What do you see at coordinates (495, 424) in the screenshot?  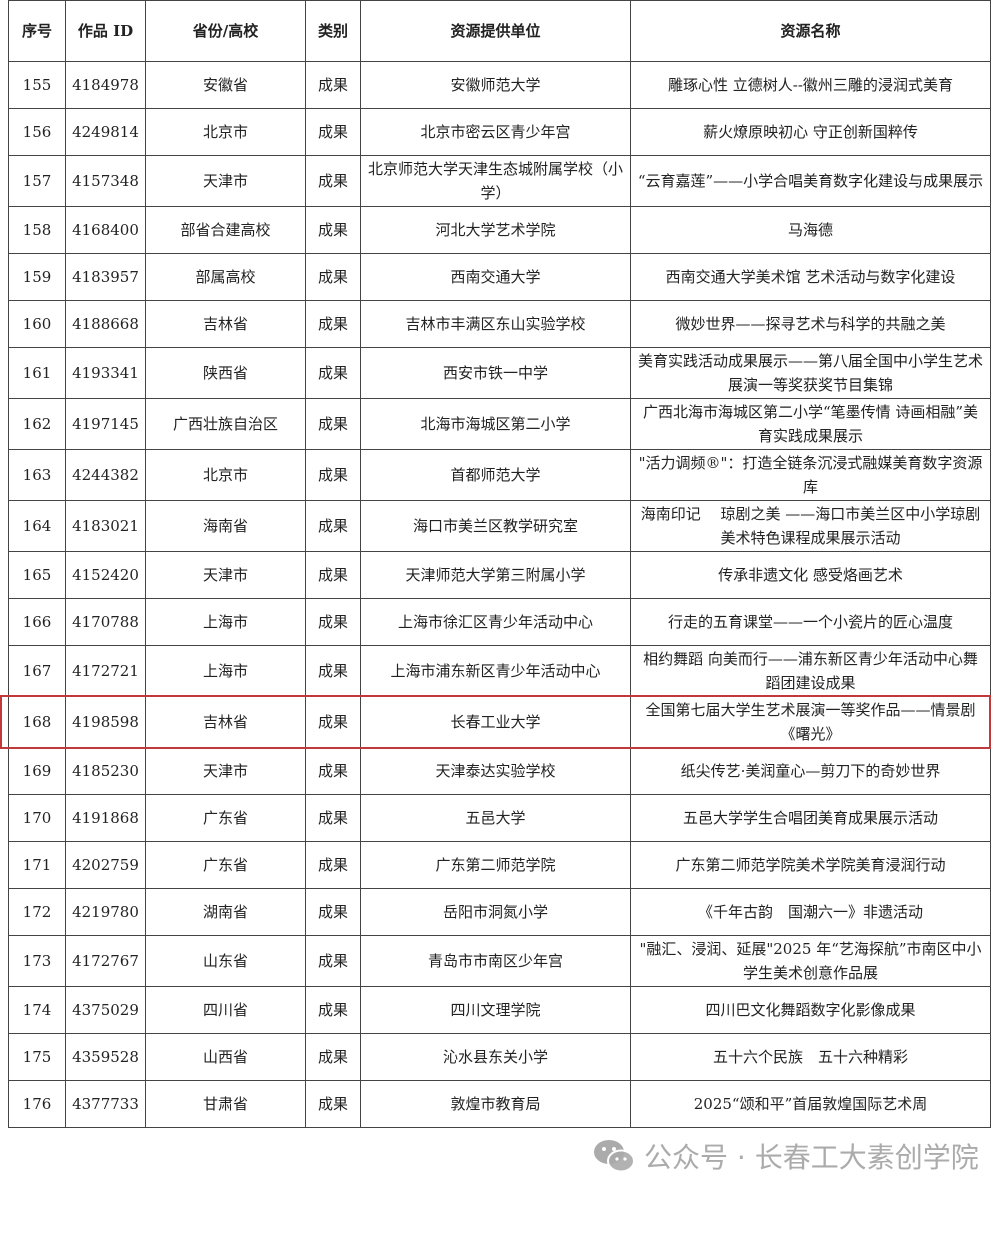 I see `cell-unit: 北海市海城区第二小学` at bounding box center [495, 424].